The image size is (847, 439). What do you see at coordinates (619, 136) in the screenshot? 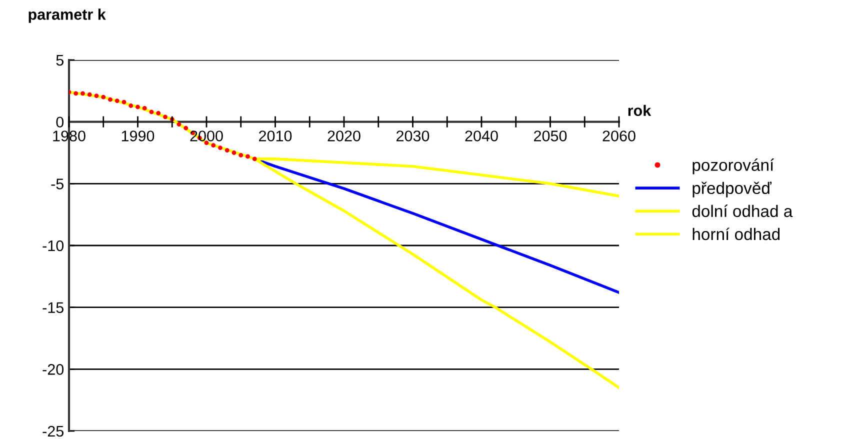
I see `x-tick-label: 2060` at bounding box center [619, 136].